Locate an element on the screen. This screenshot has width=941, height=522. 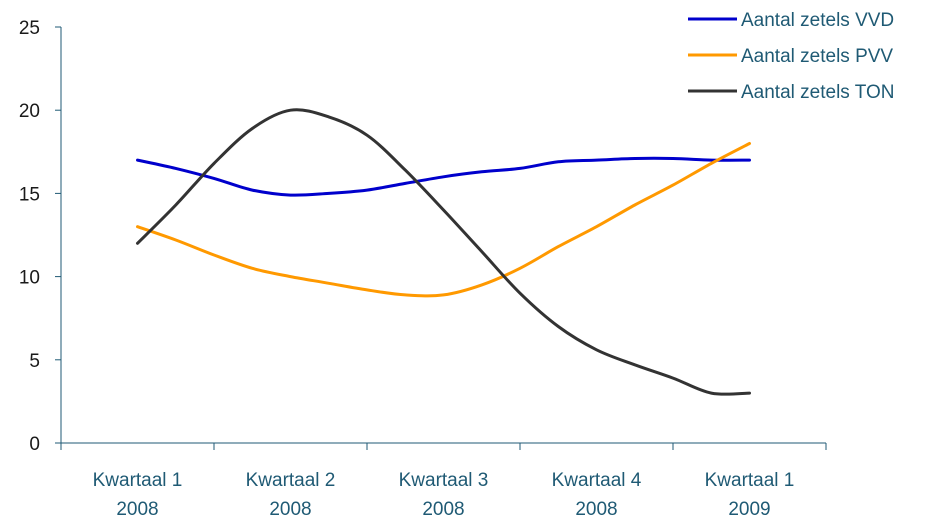
y-tick-label: 20 is located at coordinates (29, 111).